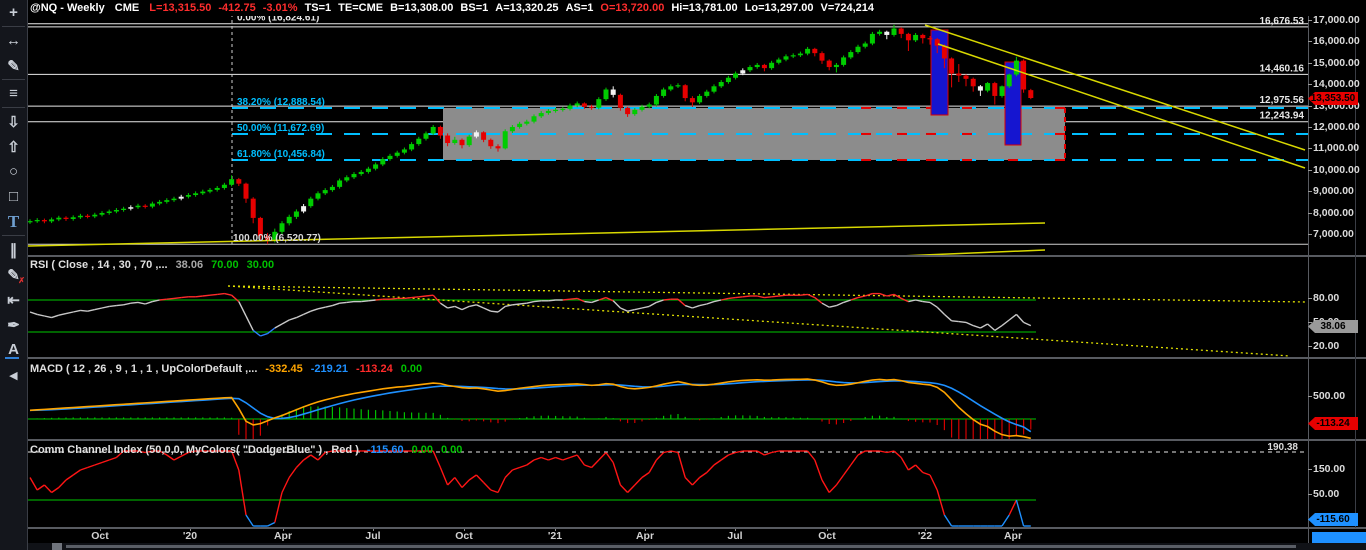 Image resolution: width=1366 pixels, height=550 pixels. Describe the element at coordinates (13, 325) in the screenshot. I see `ink-tool-icon: ✒` at that location.